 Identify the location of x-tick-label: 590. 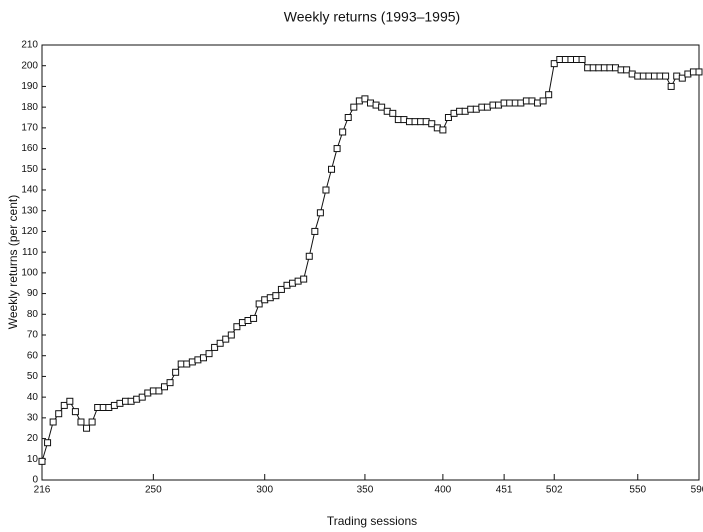
(697, 490).